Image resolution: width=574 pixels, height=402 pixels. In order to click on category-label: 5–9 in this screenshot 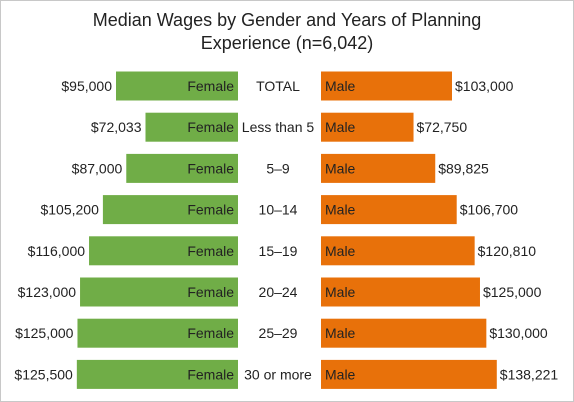, I will do `click(278, 168)`.